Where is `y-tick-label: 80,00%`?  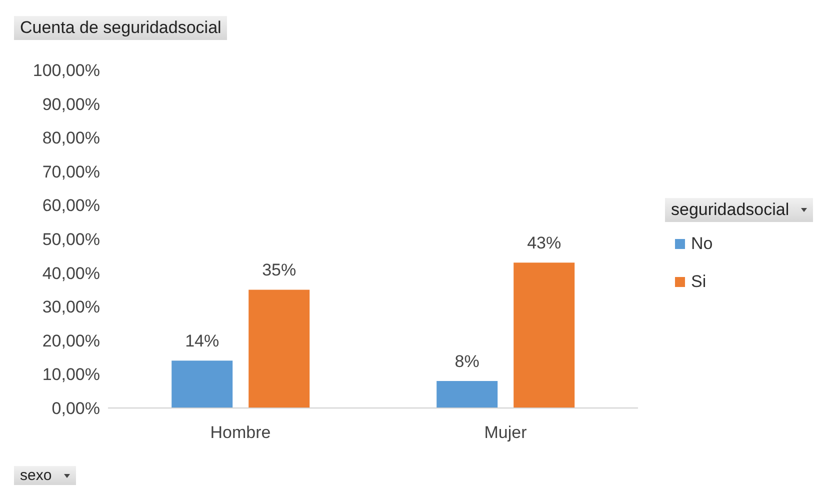
y-tick-label: 80,00% is located at coordinates (71, 138).